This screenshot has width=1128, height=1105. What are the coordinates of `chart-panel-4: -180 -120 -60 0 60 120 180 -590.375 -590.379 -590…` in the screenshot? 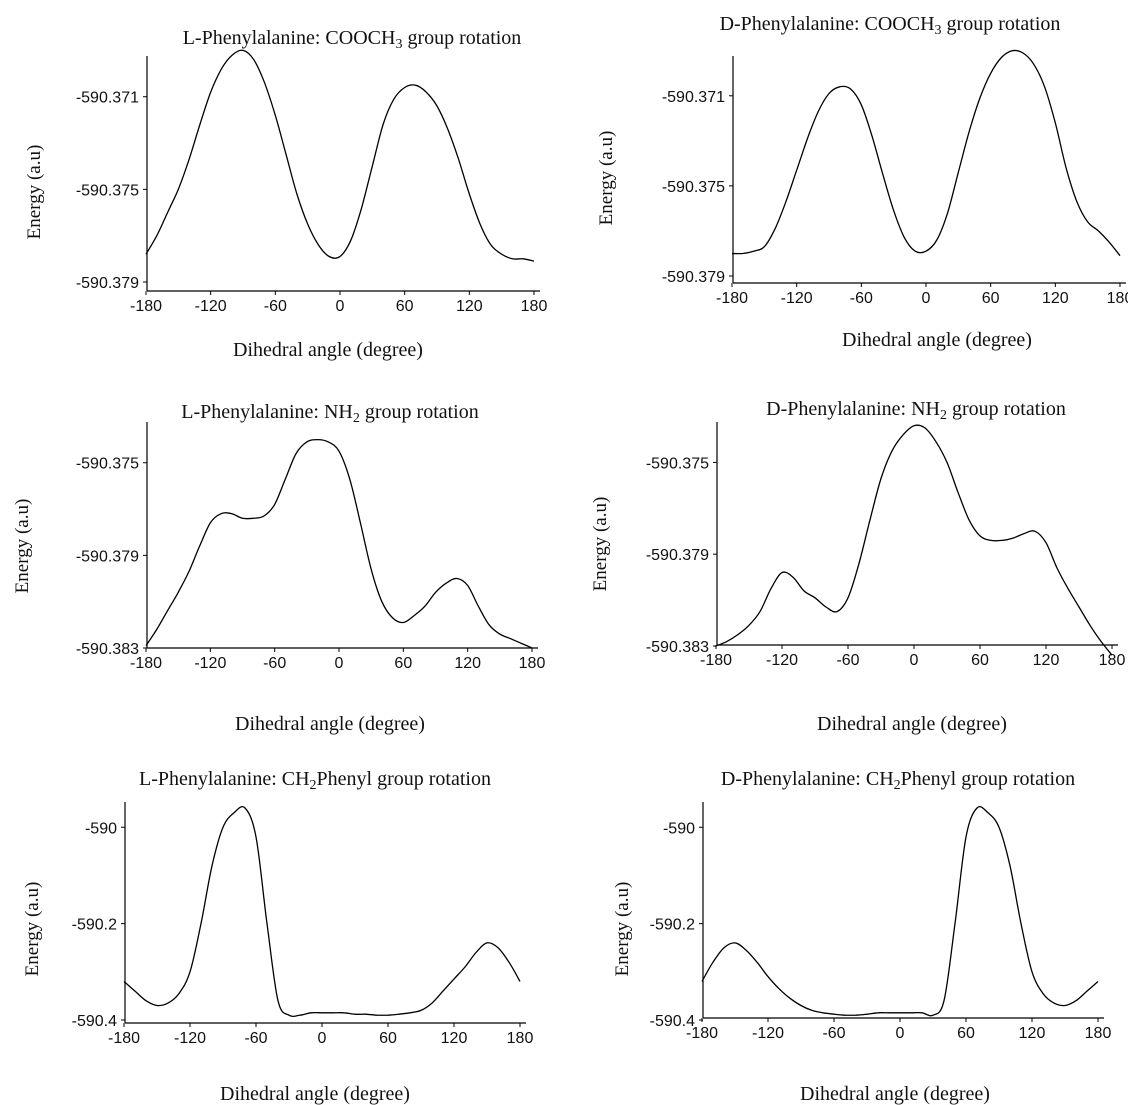 It's located at (857, 566).